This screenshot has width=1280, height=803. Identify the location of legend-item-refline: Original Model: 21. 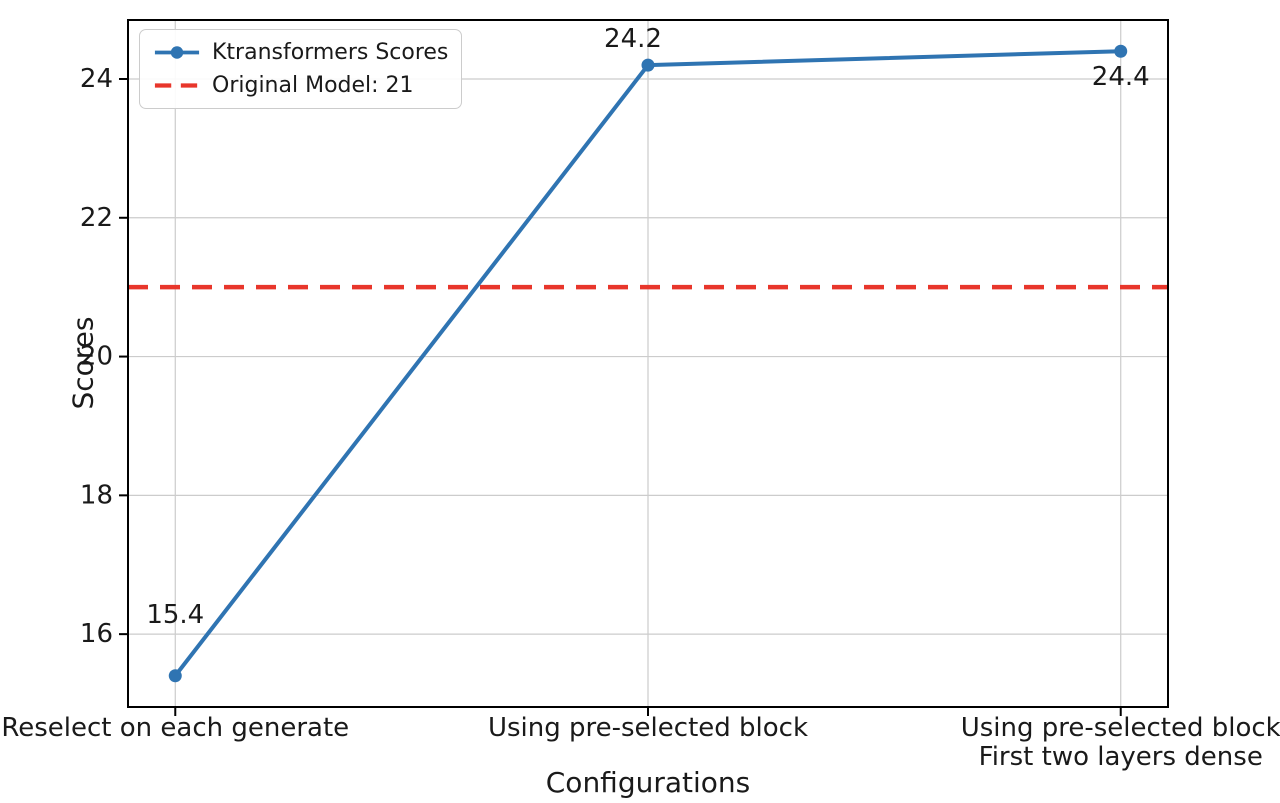
(300, 85).